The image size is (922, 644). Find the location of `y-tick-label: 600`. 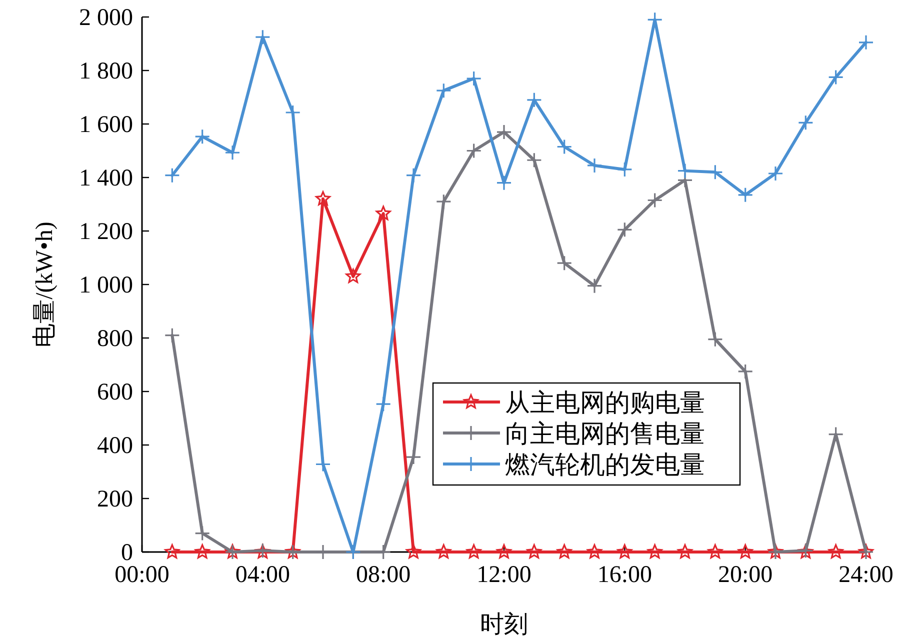

y-tick-label: 600 is located at coordinates (115, 393).